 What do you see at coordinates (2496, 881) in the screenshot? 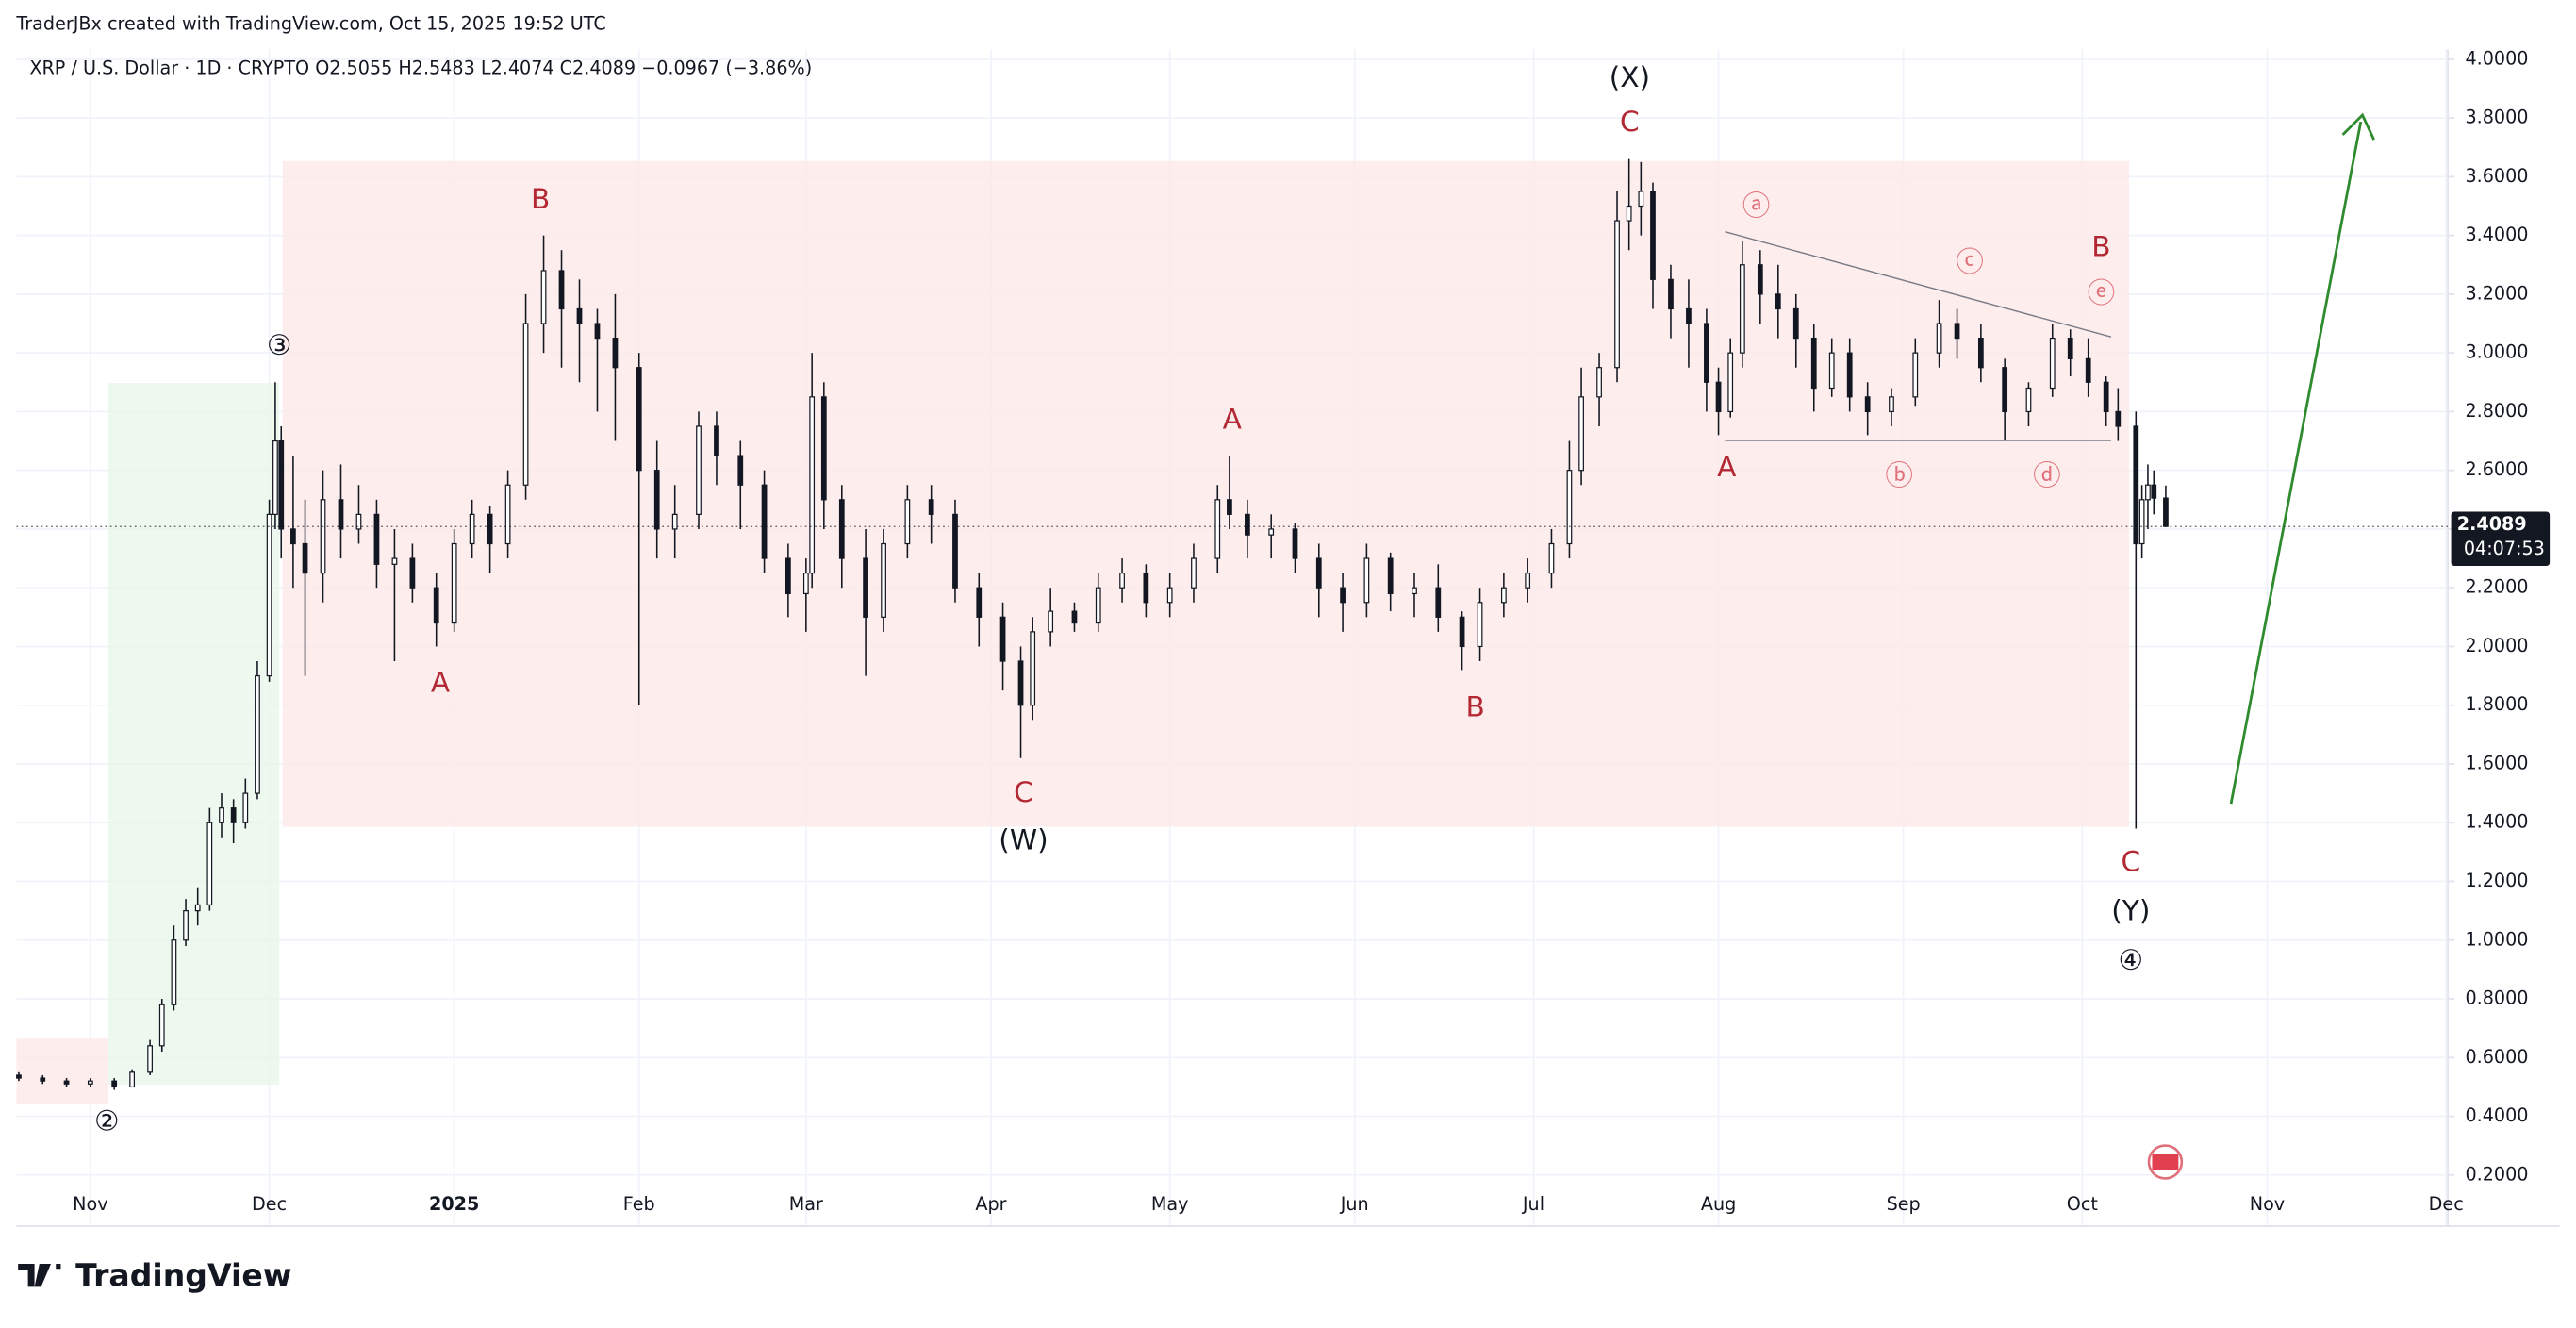
I see `y-tick-label: 1.2000` at bounding box center [2496, 881].